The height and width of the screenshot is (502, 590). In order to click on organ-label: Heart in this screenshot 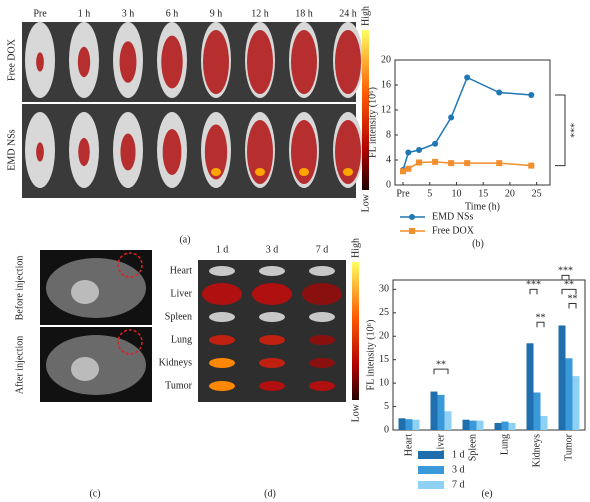, I will do `click(181, 270)`.